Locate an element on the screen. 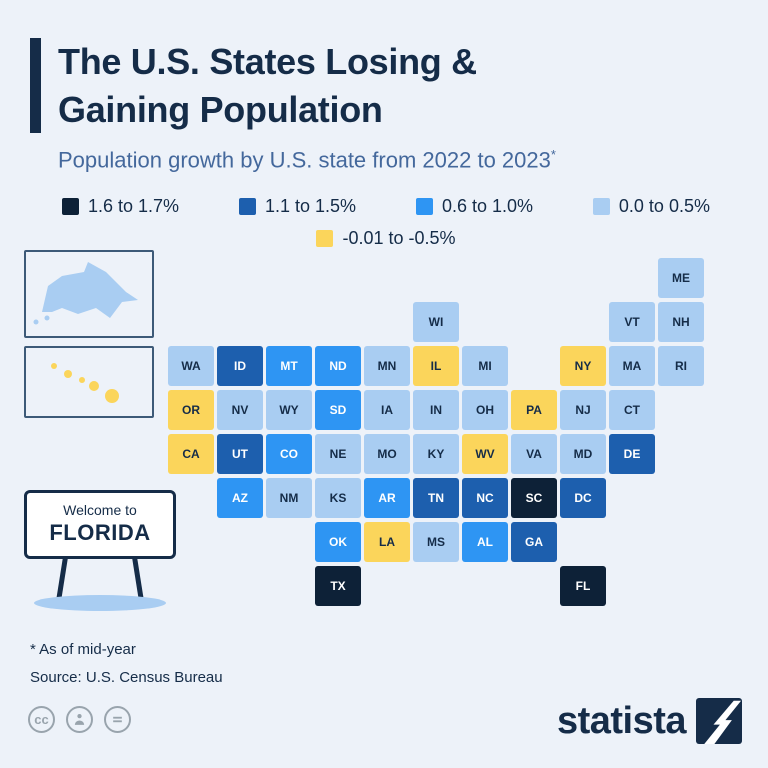 The image size is (768, 768). welcome-florida-sign: Welcome to FLORIDA is located at coordinates (100, 550).